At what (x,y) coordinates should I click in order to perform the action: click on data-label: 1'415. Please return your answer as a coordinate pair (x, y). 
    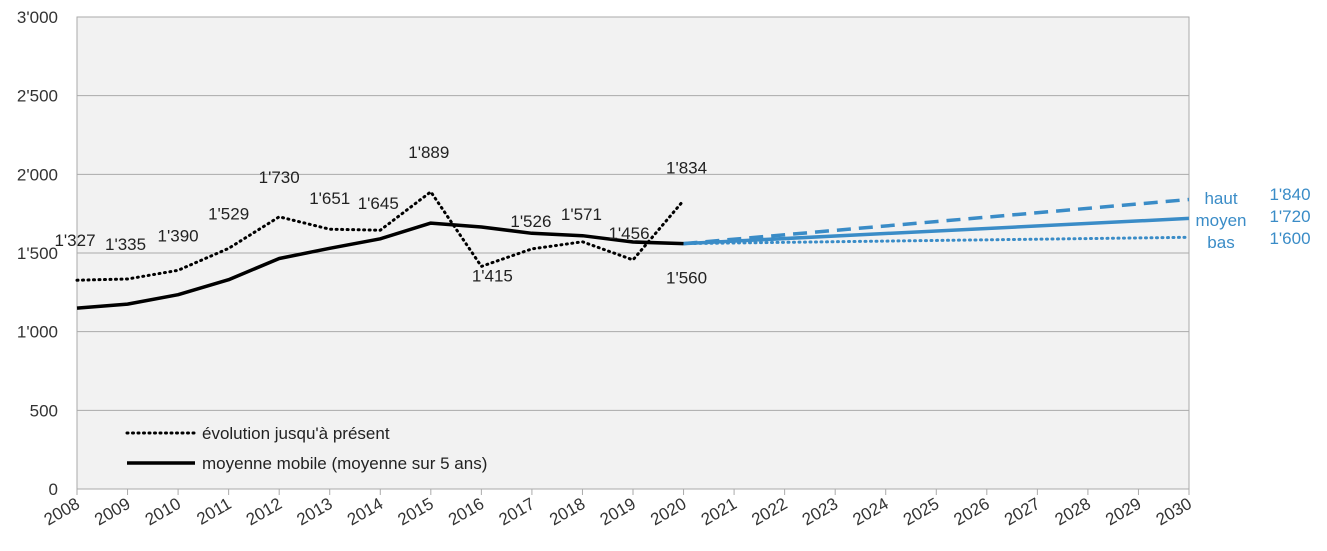
    Looking at the image, I should click on (492, 275).